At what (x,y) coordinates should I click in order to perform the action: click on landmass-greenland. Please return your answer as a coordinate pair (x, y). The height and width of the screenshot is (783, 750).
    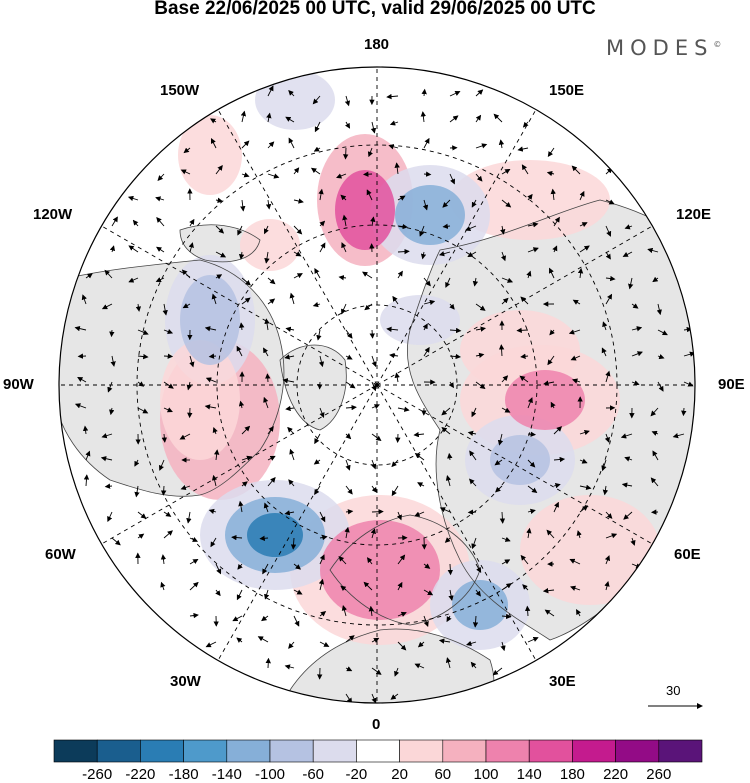
    Looking at the image, I should click on (313, 387).